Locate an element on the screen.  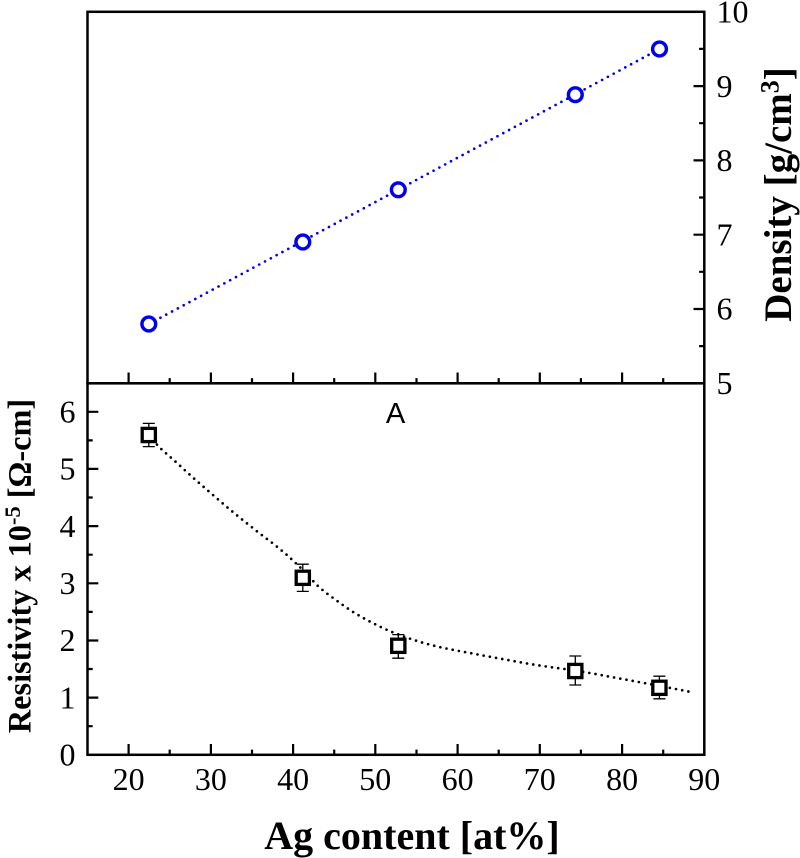
svg-text: 40 is located at coordinates (293, 779).